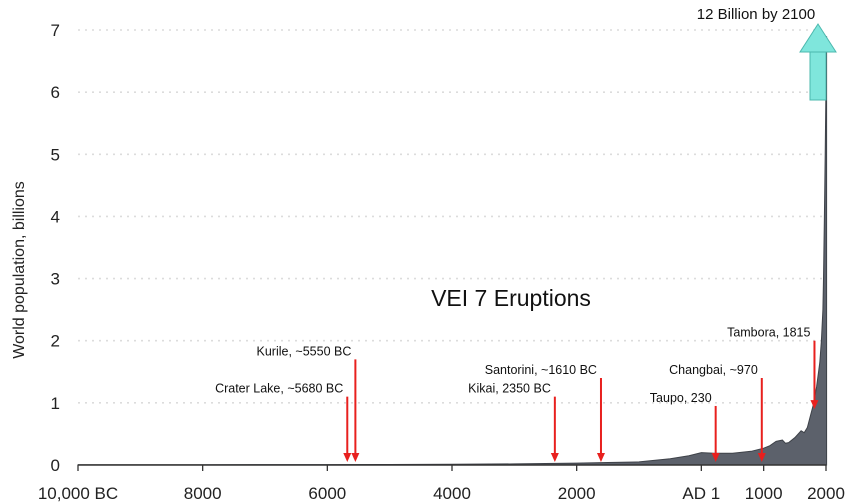 The image size is (850, 503). Describe the element at coordinates (55, 92) in the screenshot. I see `y-tick-label: 6` at that location.